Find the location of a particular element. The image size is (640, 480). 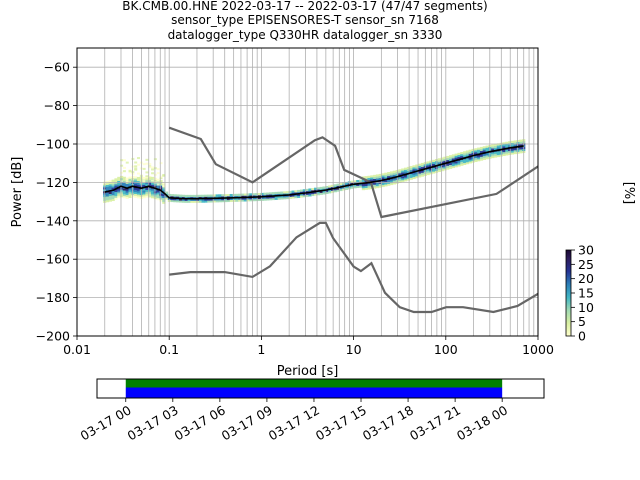

timeline-tick-label: 03-17 12 is located at coordinates (294, 422).